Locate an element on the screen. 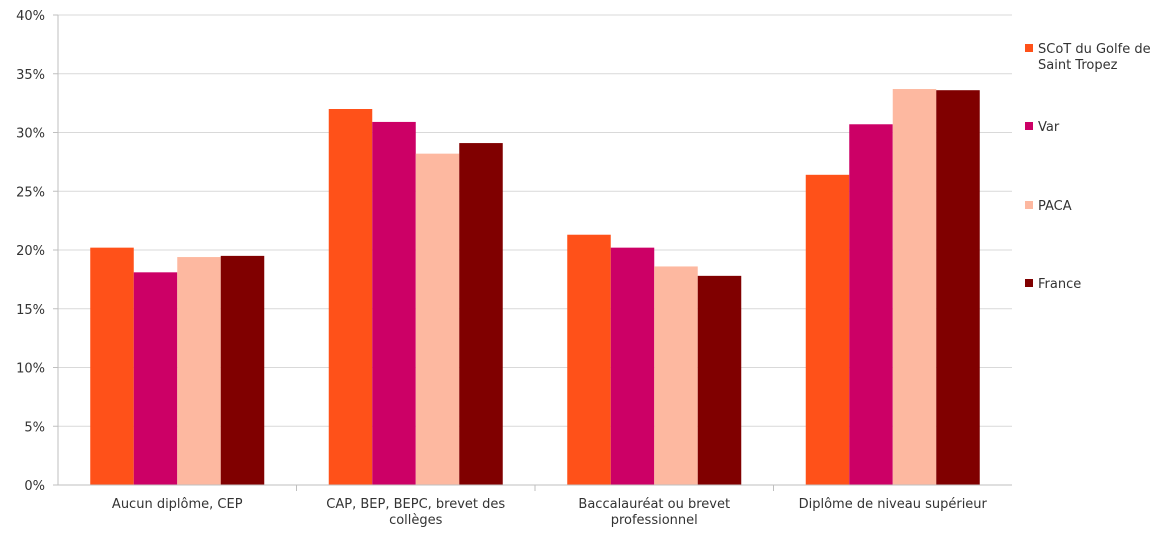  y-tick-label: 5% is located at coordinates (34, 427).